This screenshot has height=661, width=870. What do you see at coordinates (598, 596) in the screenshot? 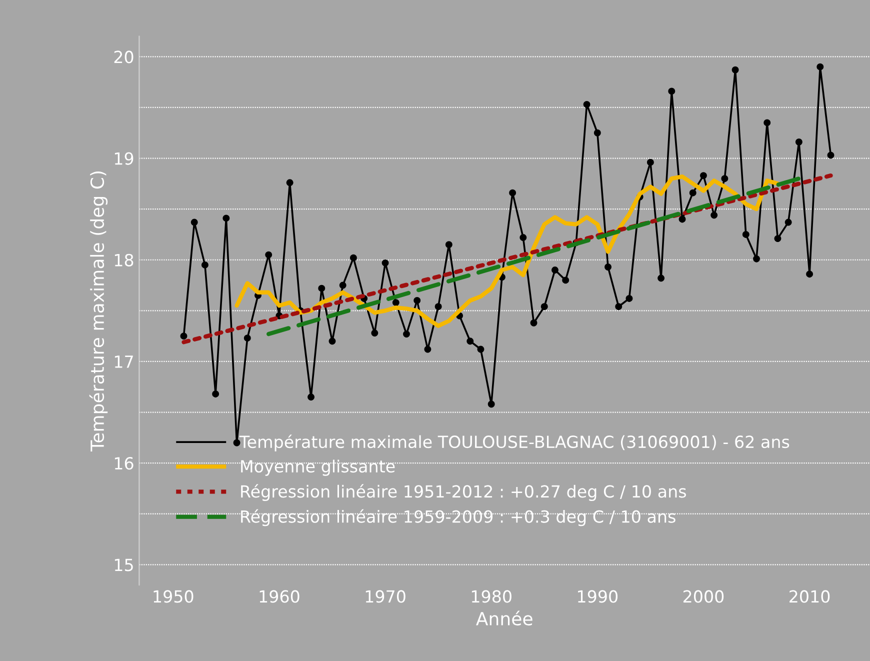
I see `x-tick-label: 1990` at bounding box center [598, 596].